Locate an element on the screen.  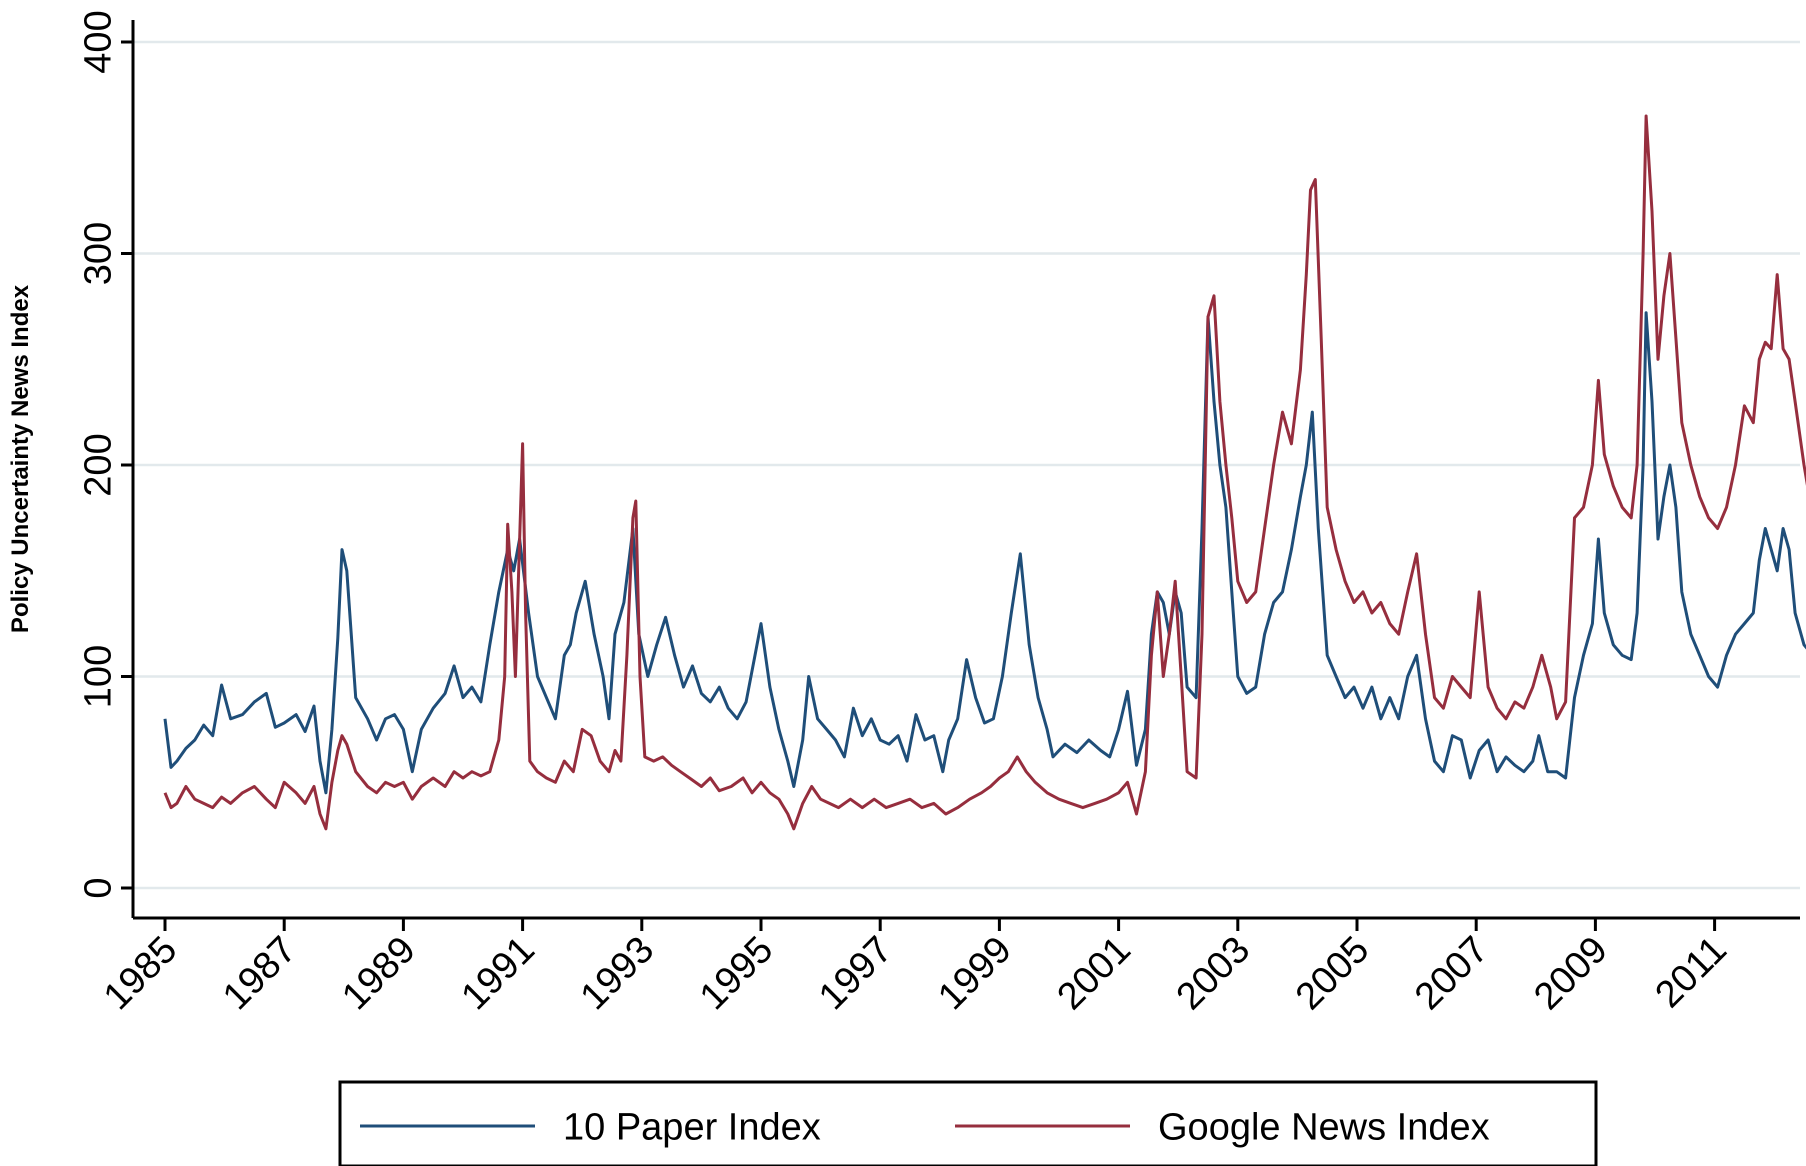
y-ticks: 0 100 200 300 400 is located at coordinates (105, 454).